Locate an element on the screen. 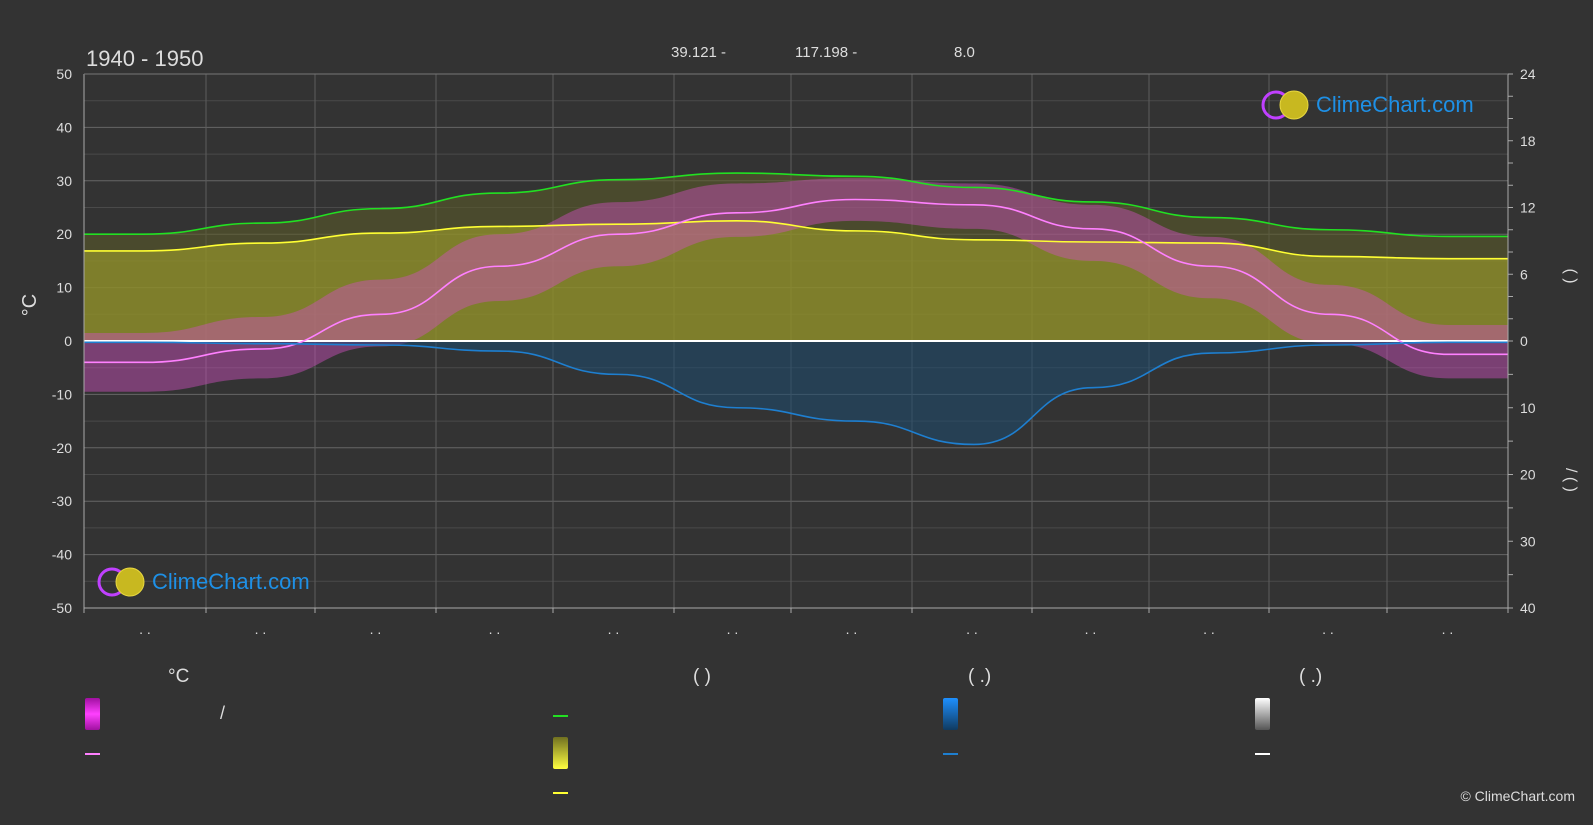  left-tick-label: 0 is located at coordinates (68, 341).